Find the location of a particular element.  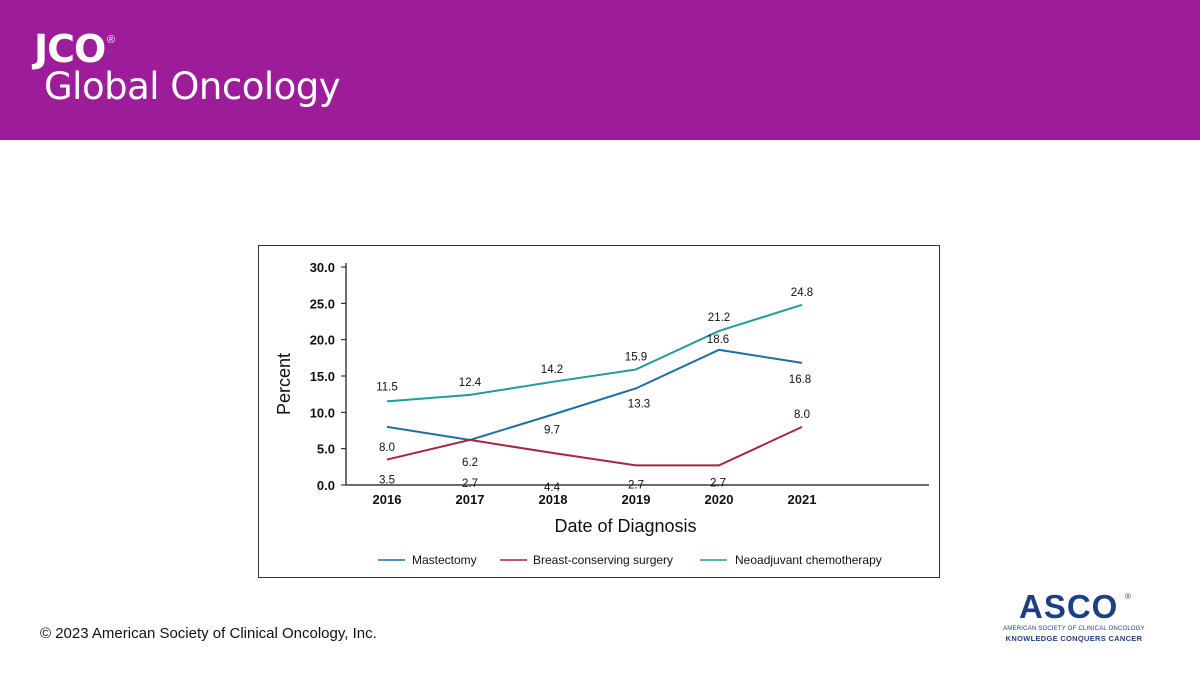

data-label: 9.7 is located at coordinates (552, 431).